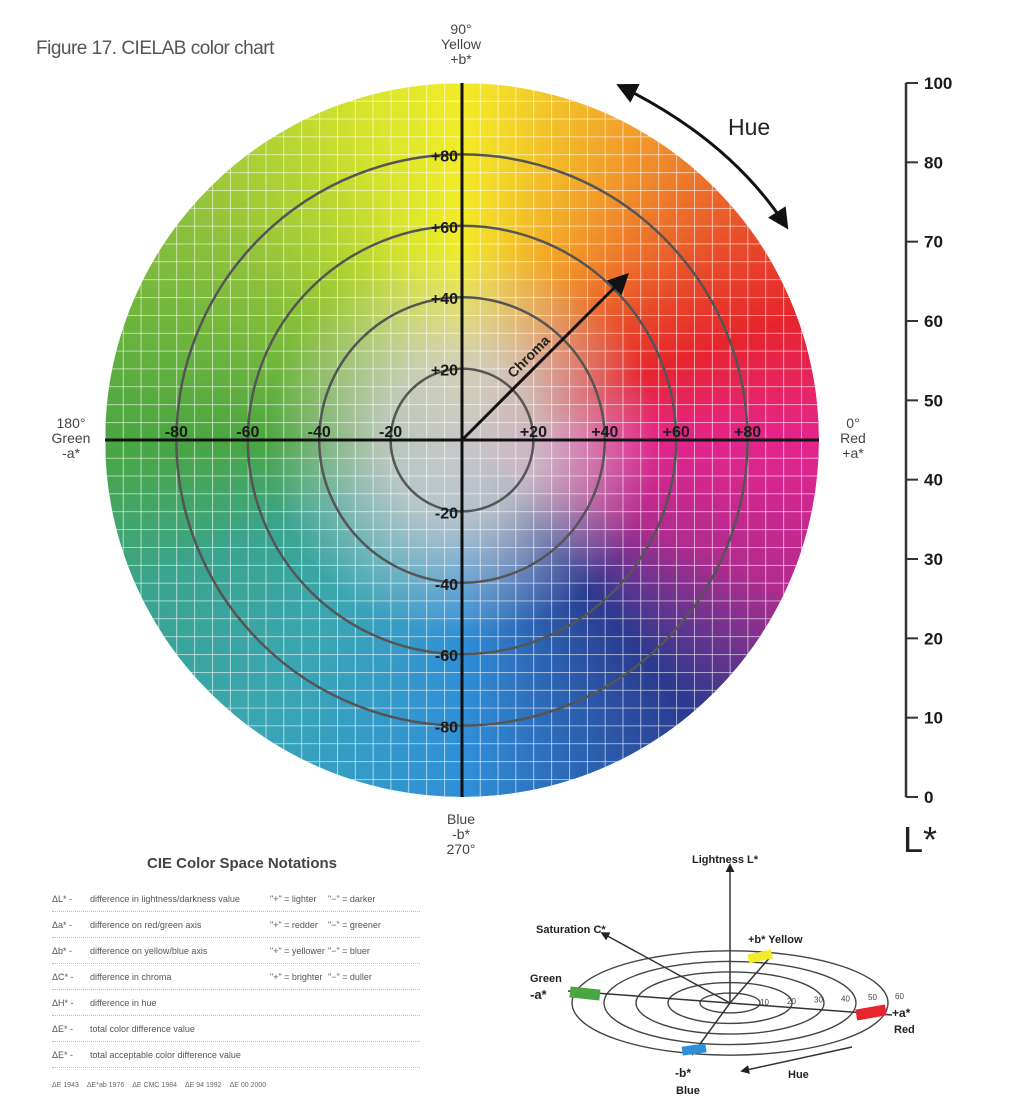  Describe the element at coordinates (154, 1085) in the screenshot. I see `notation-footer-item: ΔE CMC 1984` at that location.